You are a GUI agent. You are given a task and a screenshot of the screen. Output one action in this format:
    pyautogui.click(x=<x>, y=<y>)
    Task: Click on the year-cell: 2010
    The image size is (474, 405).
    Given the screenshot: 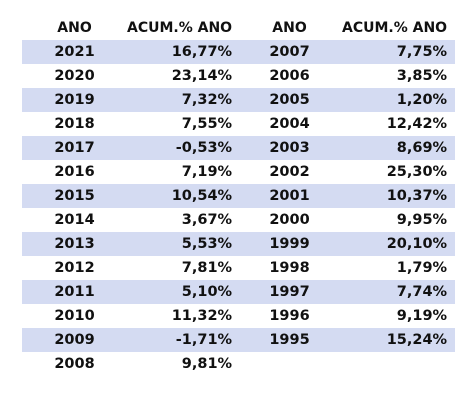 What is the action you would take?
    pyautogui.click(x=74, y=316)
    